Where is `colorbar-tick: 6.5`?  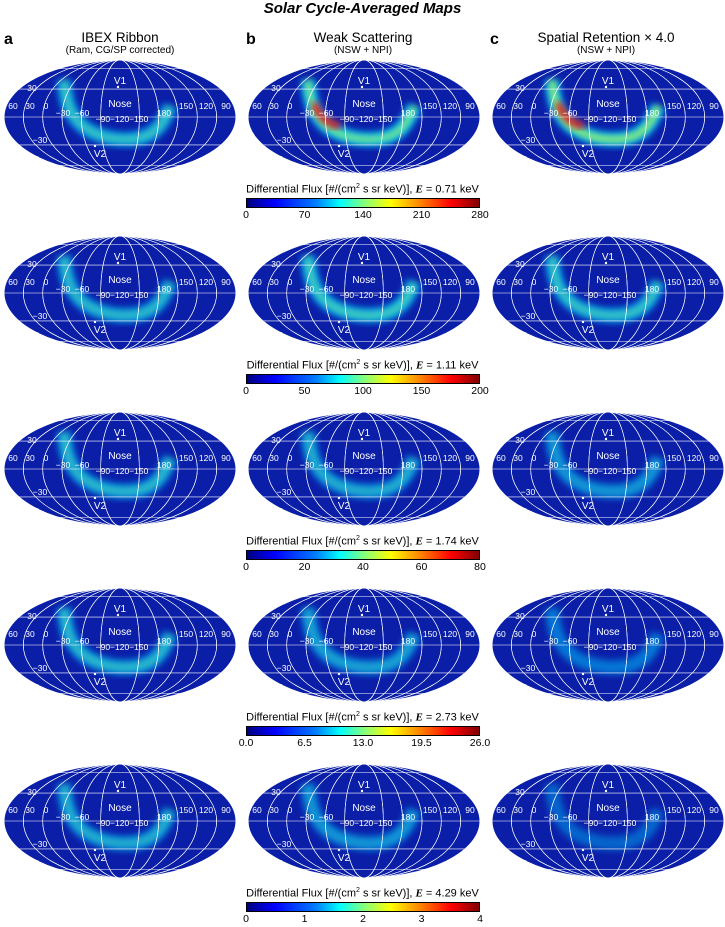
colorbar-tick: 6.5 is located at coordinates (304, 743).